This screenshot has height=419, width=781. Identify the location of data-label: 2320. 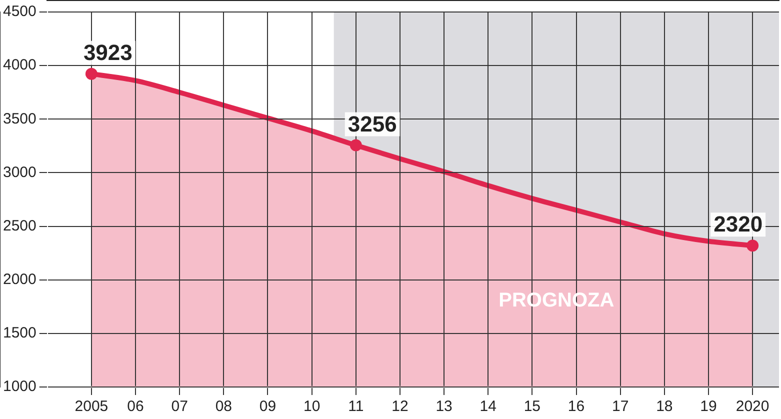
(738, 224).